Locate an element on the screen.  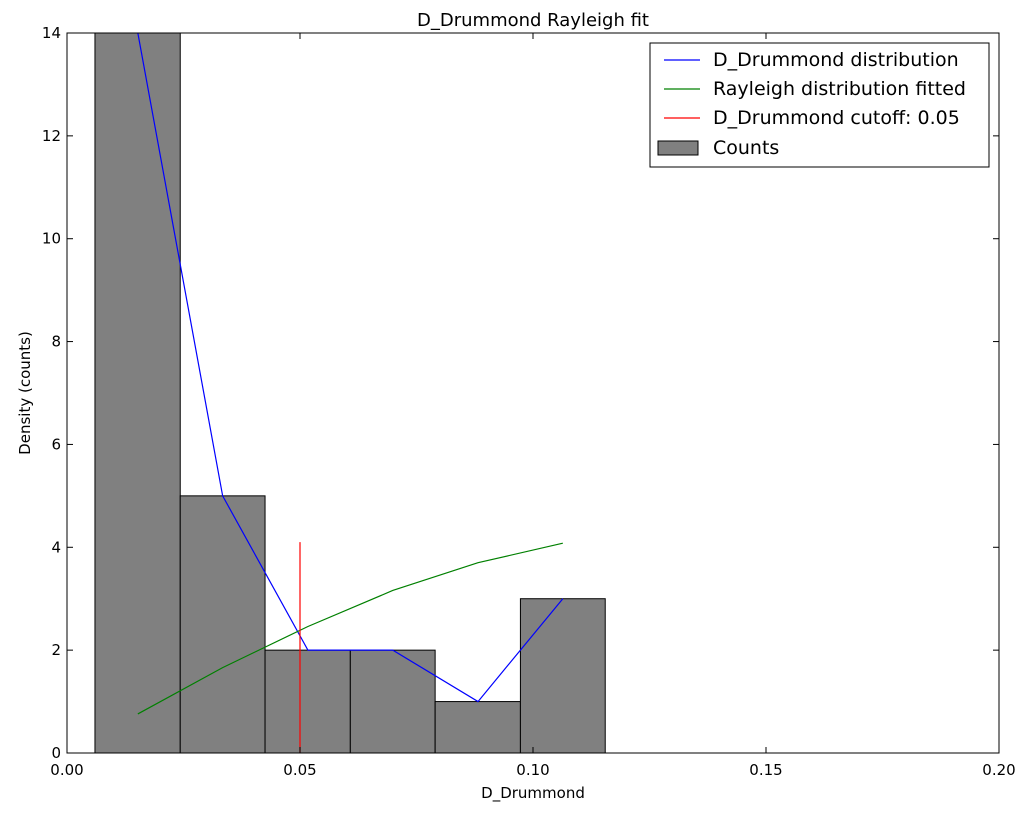
chart-title: D_Drummond Rayleigh fit is located at coordinates (533, 20).